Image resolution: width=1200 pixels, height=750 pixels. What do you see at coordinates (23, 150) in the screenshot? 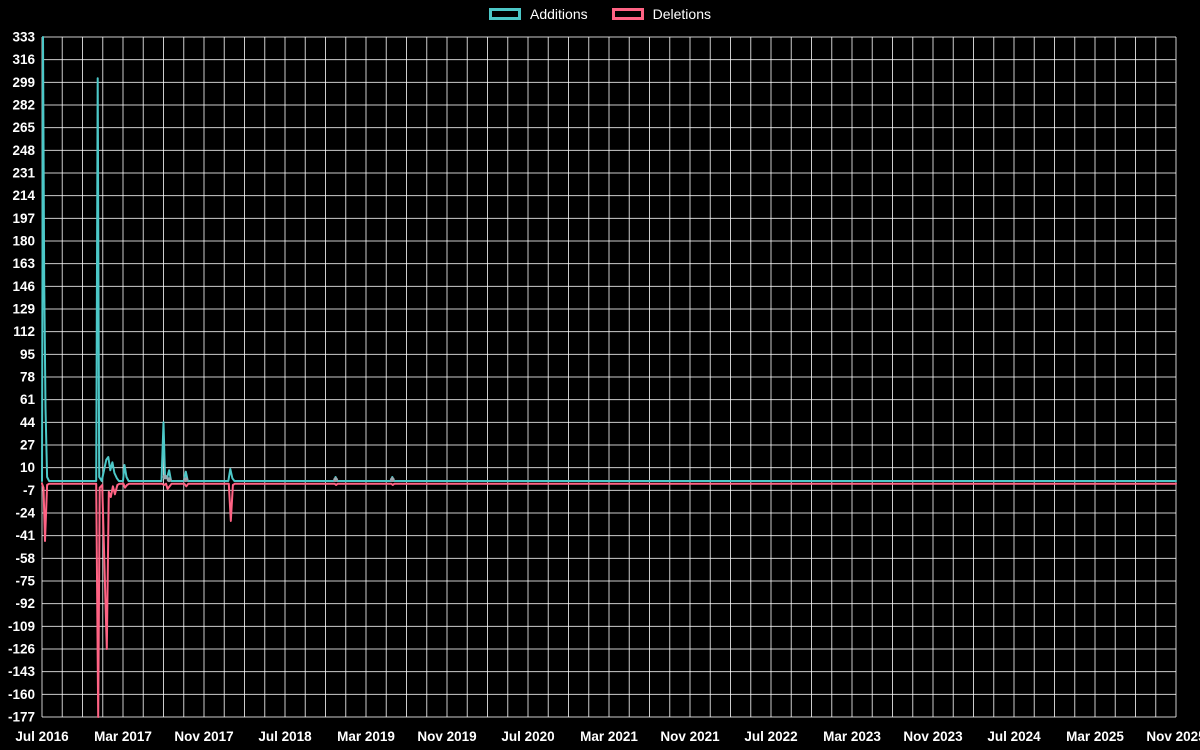
I see `y-axis-tick-label: 248` at bounding box center [23, 150].